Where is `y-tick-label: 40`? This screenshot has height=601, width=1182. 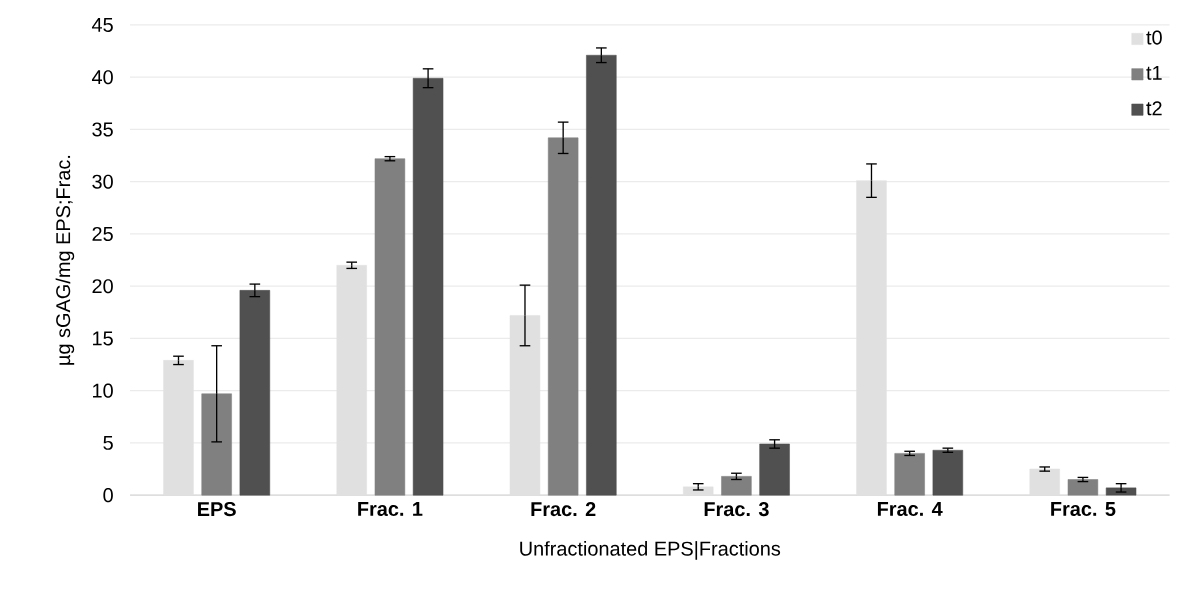
y-tick-label: 40 is located at coordinates (102, 77).